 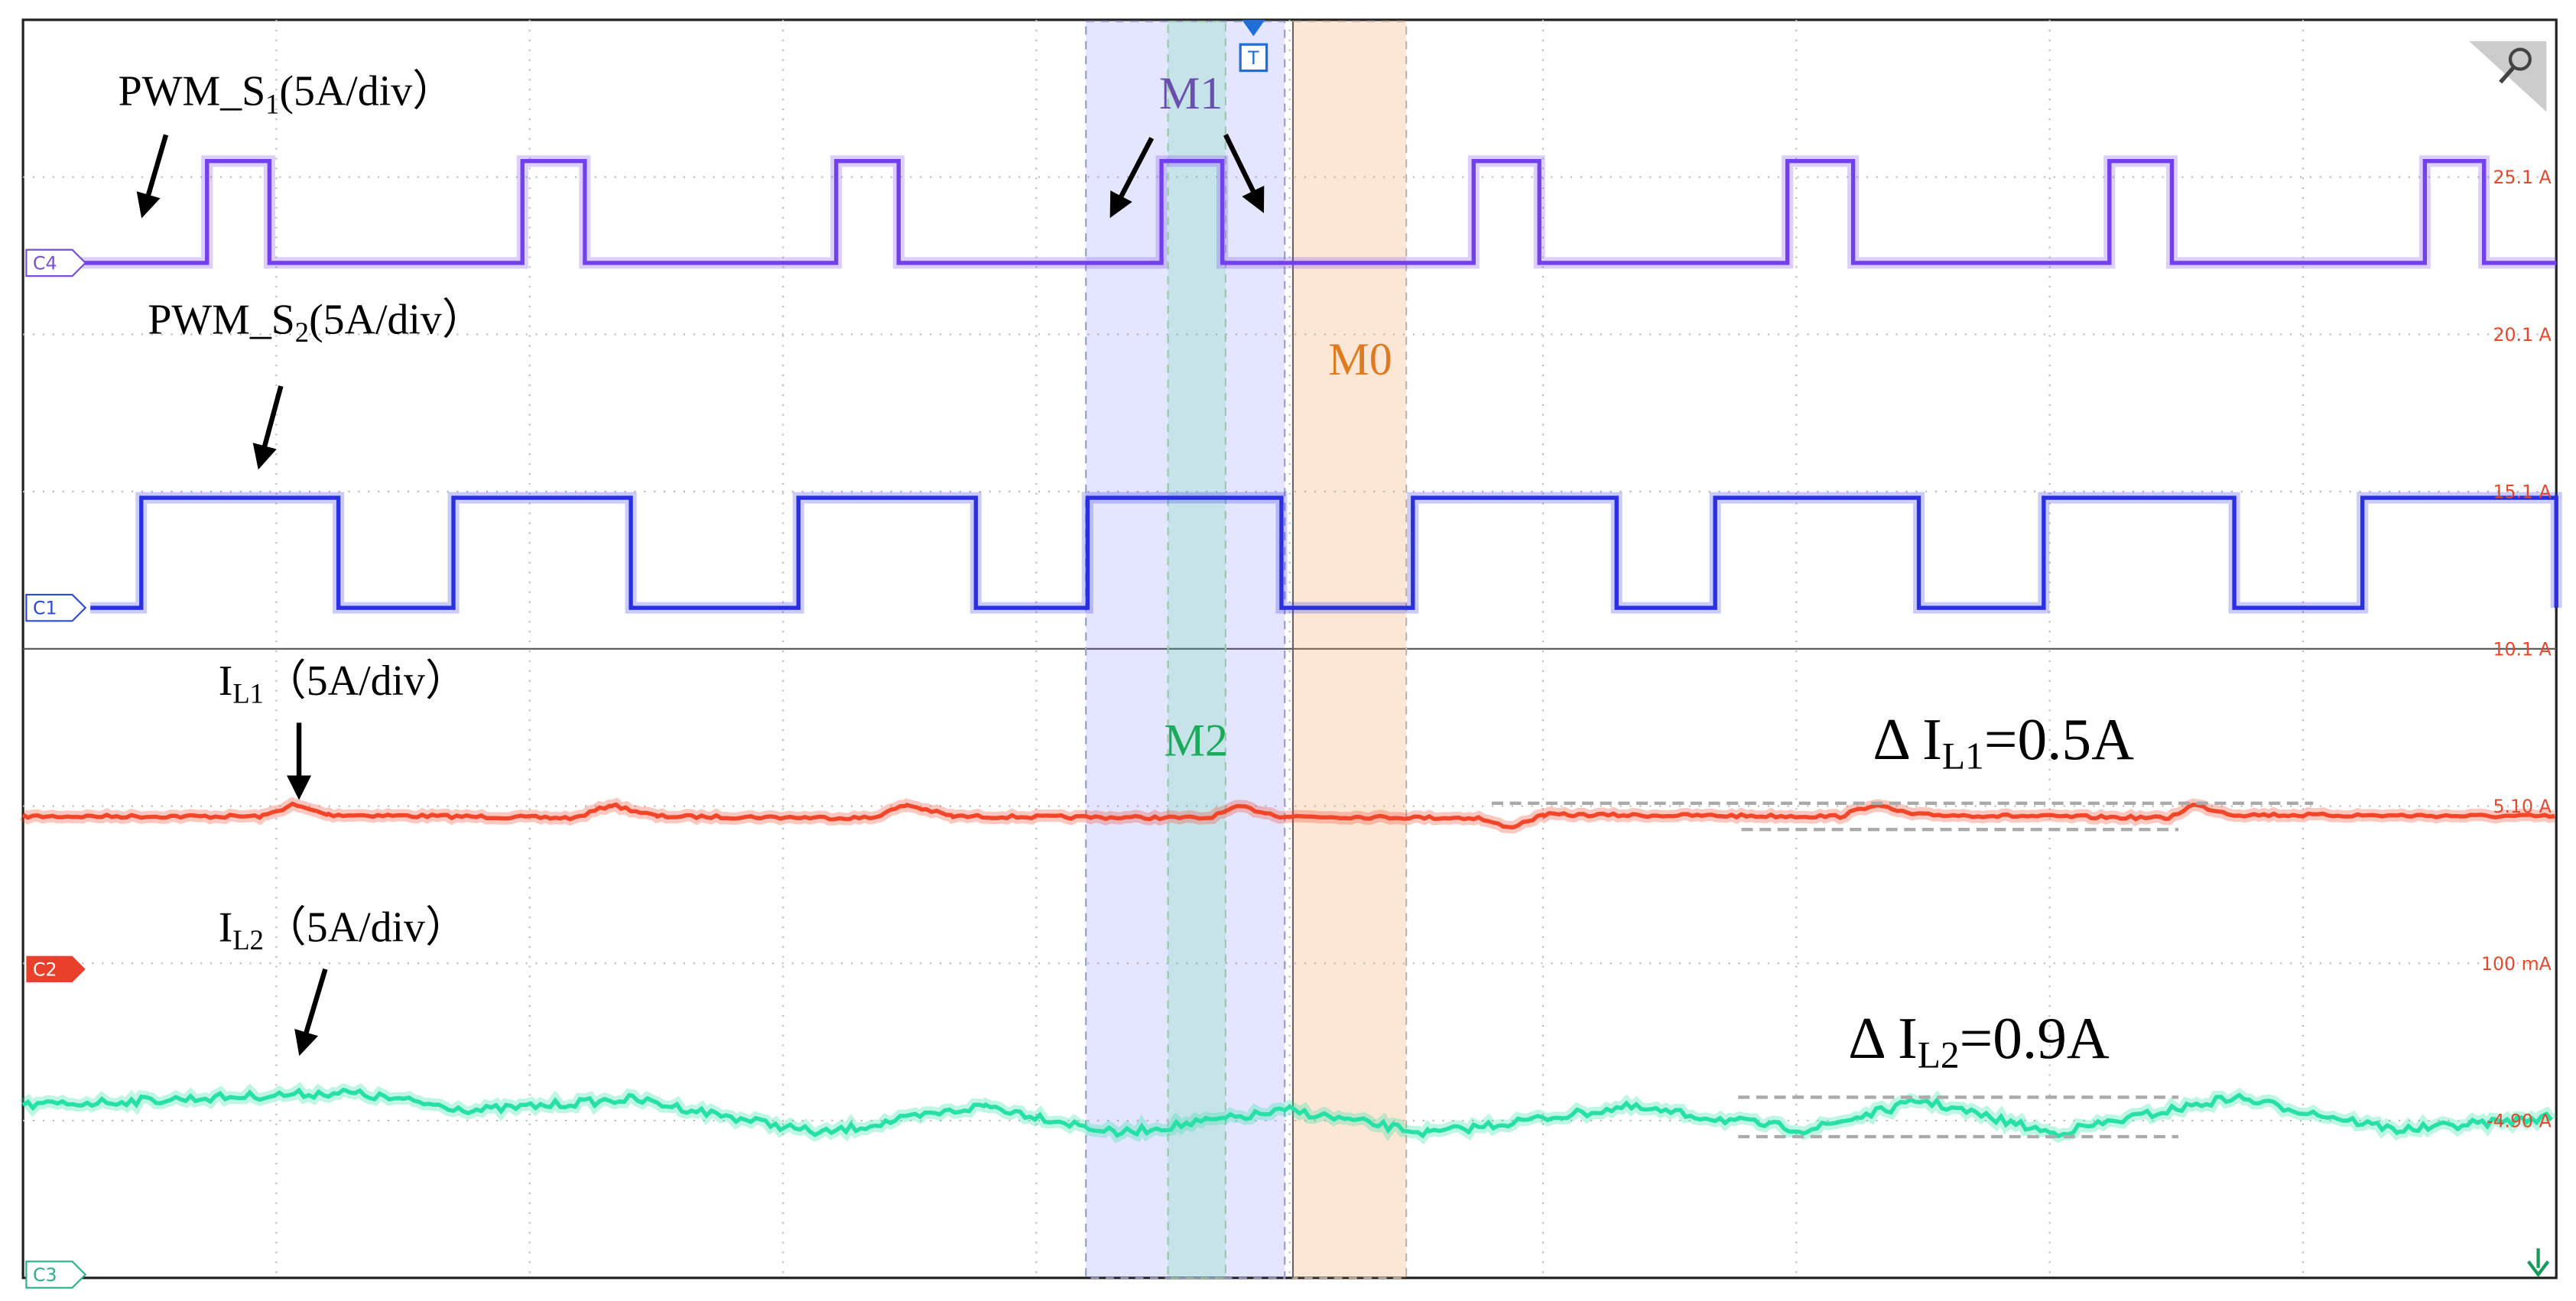 I want to click on pwm-s2-label: PWM_S2(5A/div）, so click(x=316, y=322).